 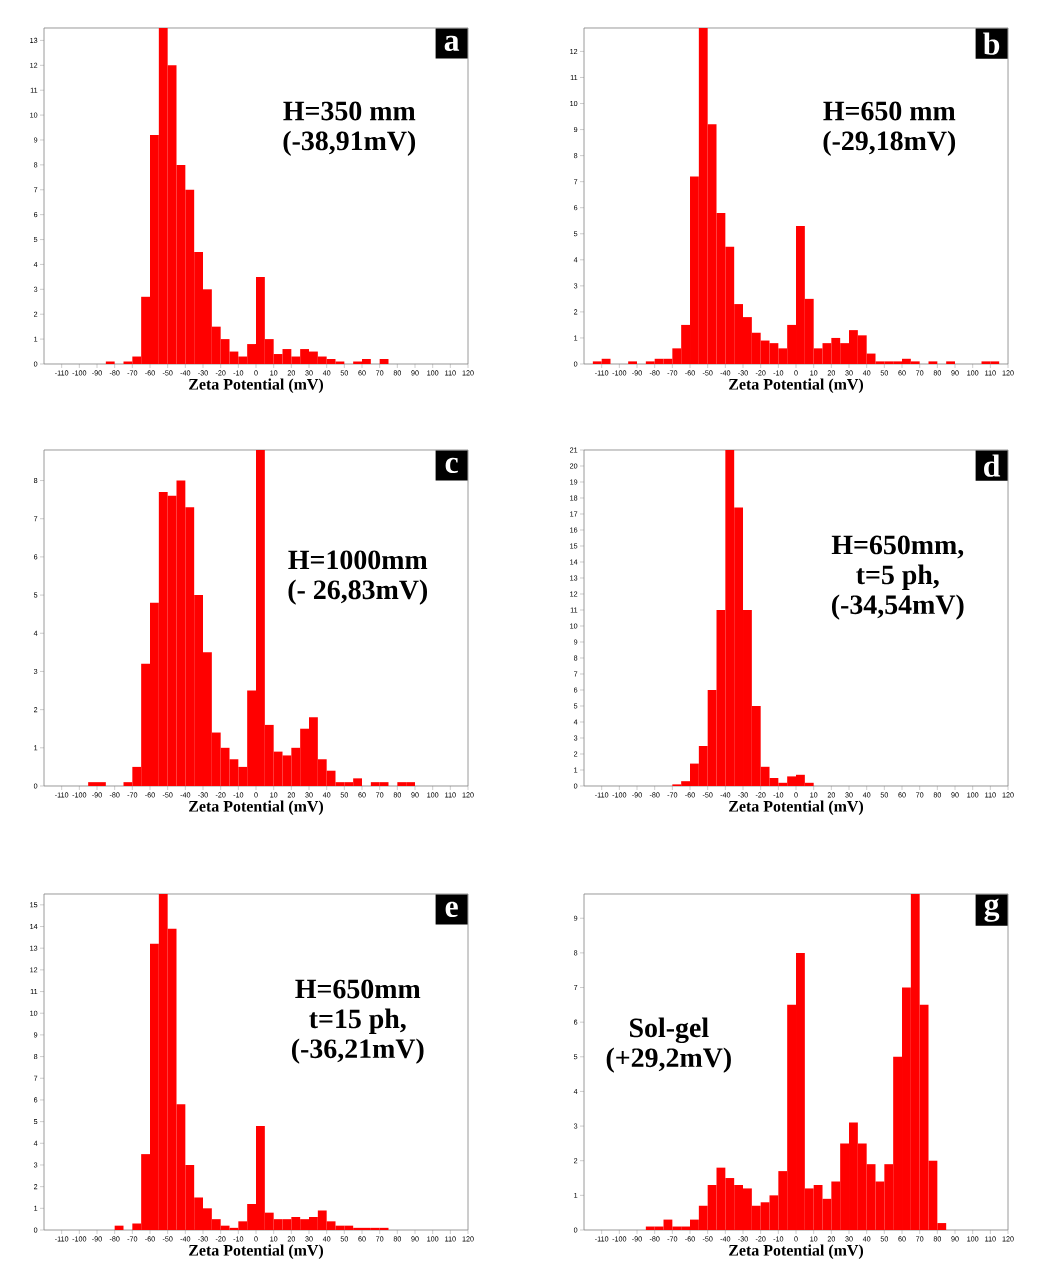 I want to click on annotation: (- 26,83mV), so click(x=358, y=592).